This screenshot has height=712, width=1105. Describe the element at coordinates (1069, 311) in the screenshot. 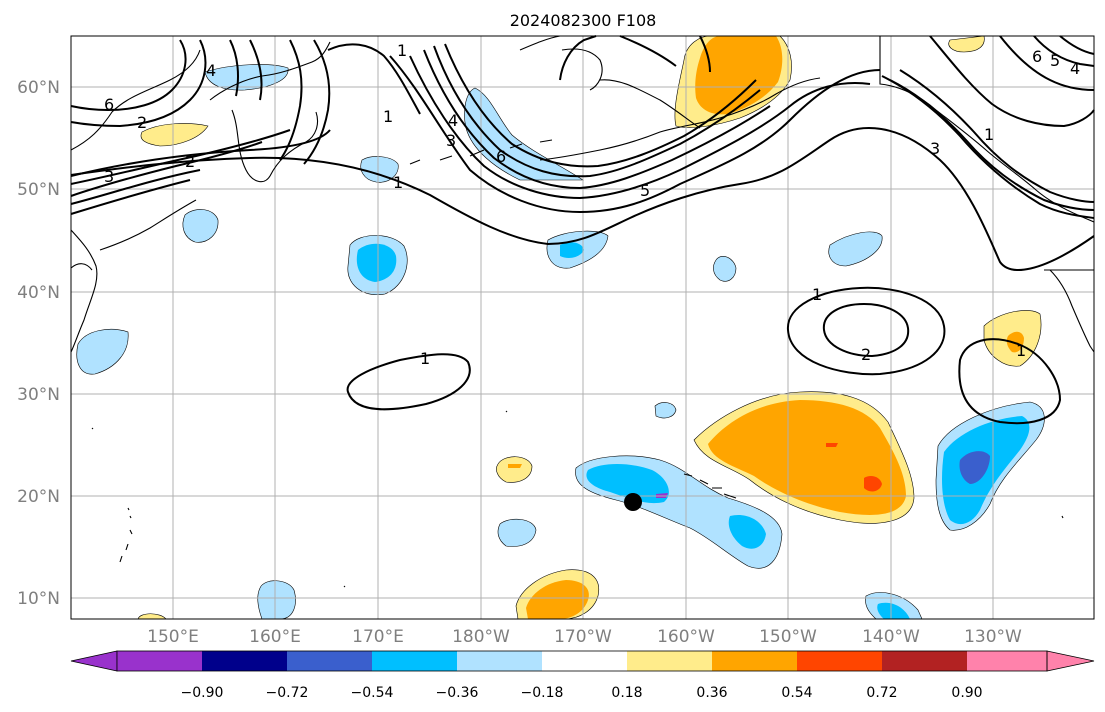

I see `na-west-coast` at that location.